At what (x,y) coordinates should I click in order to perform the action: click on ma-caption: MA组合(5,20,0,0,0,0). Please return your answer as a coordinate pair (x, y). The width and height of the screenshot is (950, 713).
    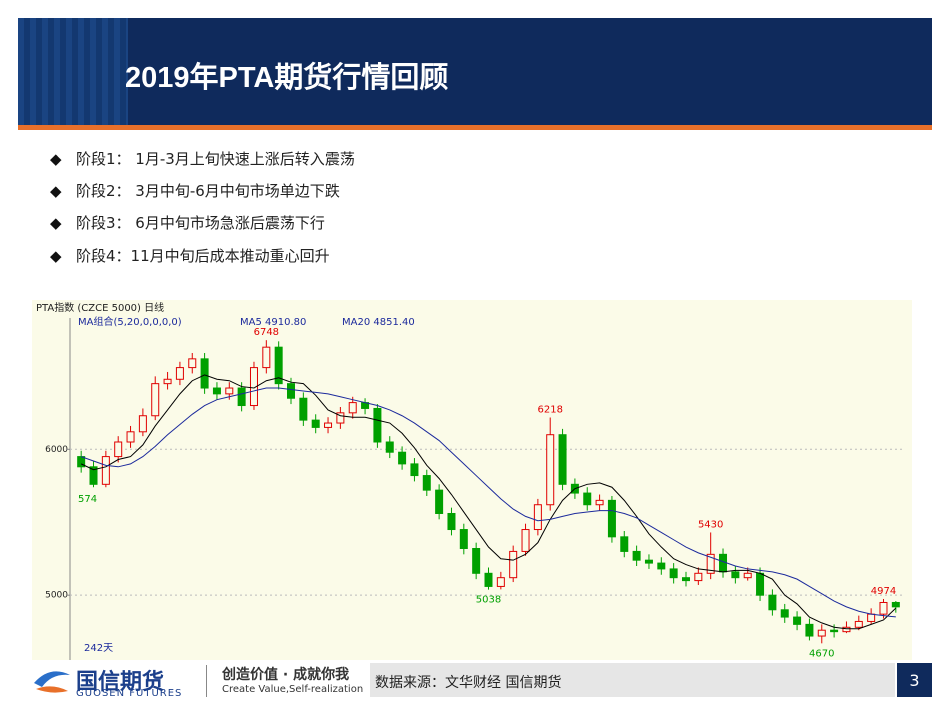
    Looking at the image, I should click on (130, 321).